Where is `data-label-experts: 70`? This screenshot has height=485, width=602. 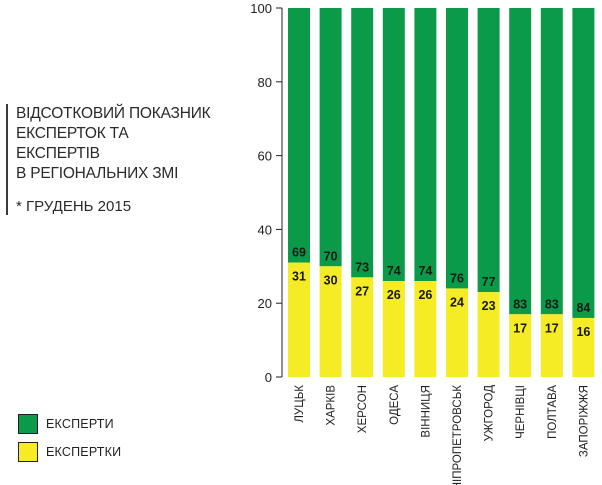
data-label-experts: 70 is located at coordinates (331, 256).